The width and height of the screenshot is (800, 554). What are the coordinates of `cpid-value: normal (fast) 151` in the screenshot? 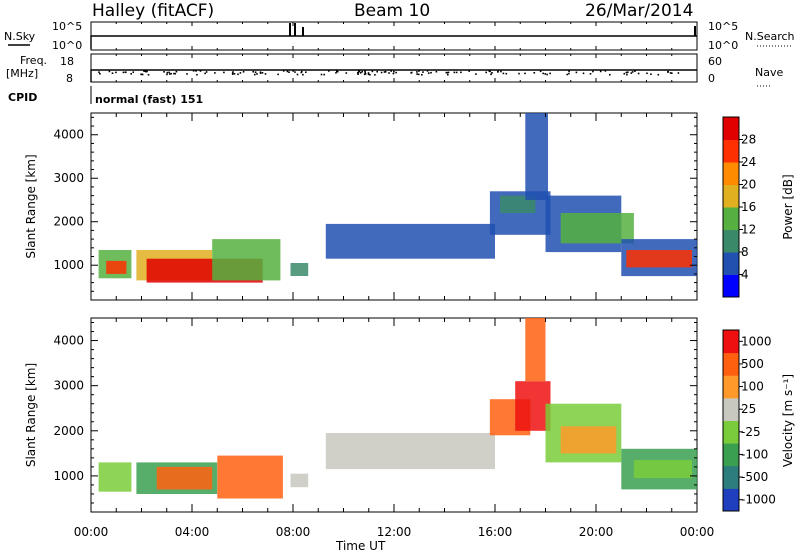 It's located at (149, 99).